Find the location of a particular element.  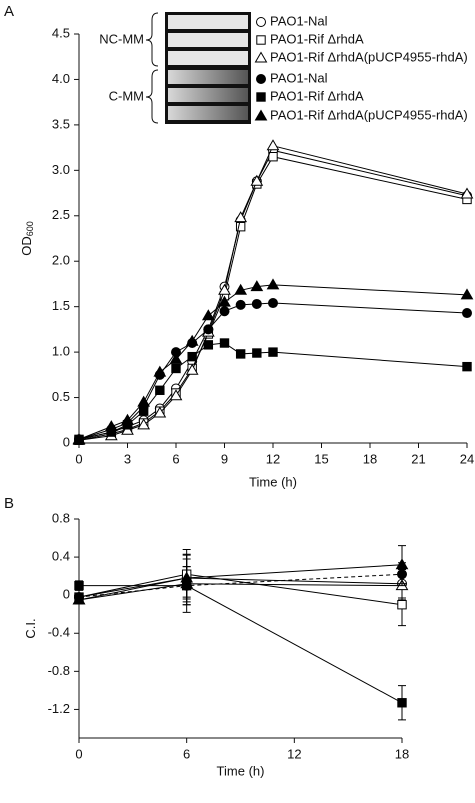

x-tick-label: 15 is located at coordinates (321, 458).